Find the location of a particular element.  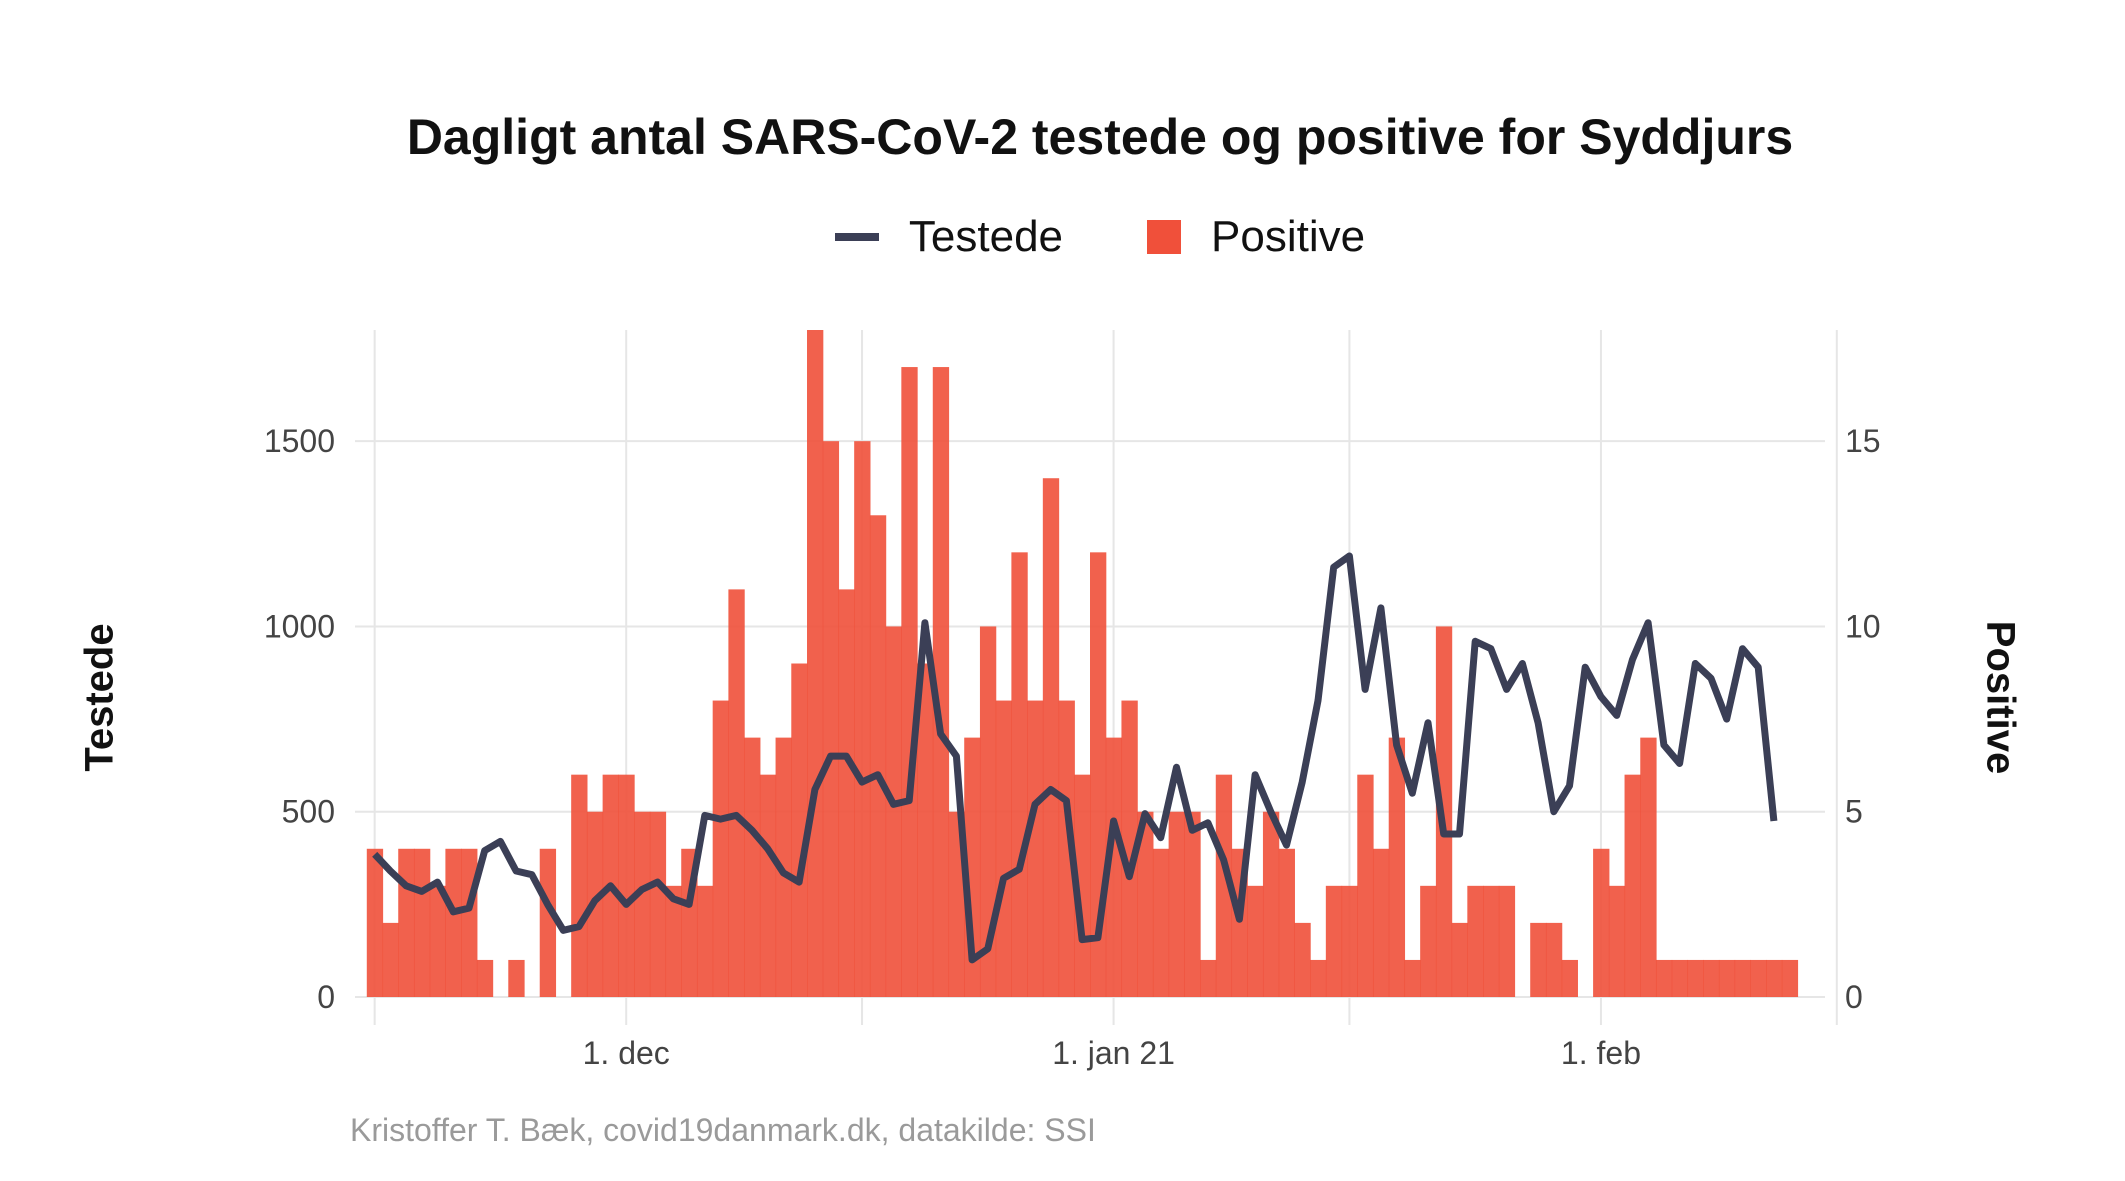

y-left-tick-label: 0 is located at coordinates (326, 997).